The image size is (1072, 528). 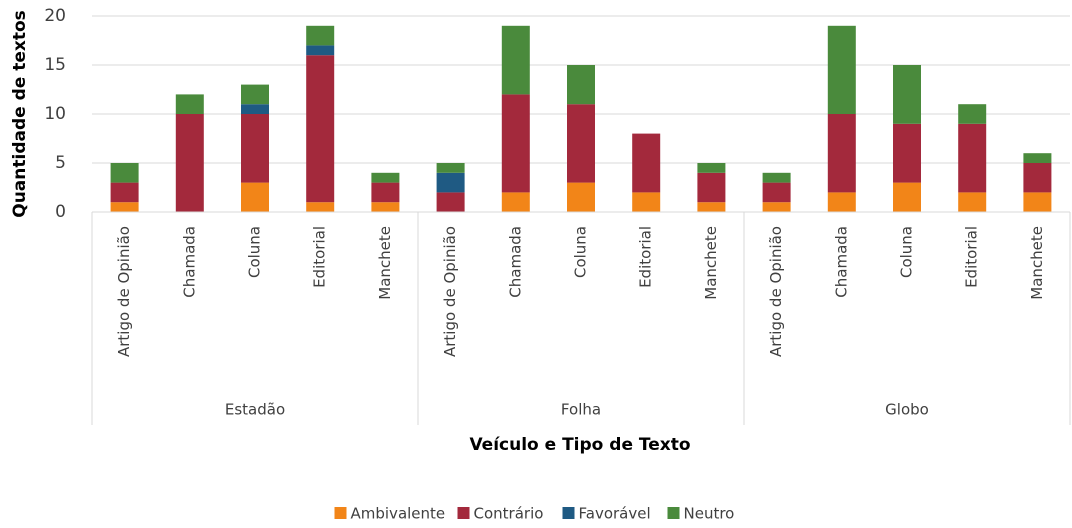 I want to click on x-axis-title: Veículo e Tipo de Texto, so click(x=579, y=445).